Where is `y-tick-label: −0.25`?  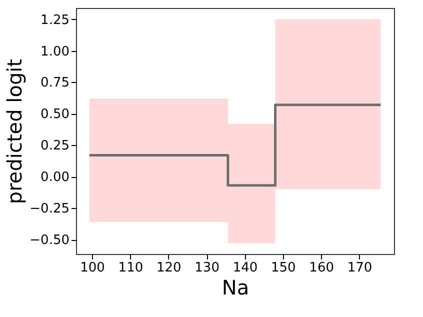 y-tick-label: −0.25 is located at coordinates (50, 209).